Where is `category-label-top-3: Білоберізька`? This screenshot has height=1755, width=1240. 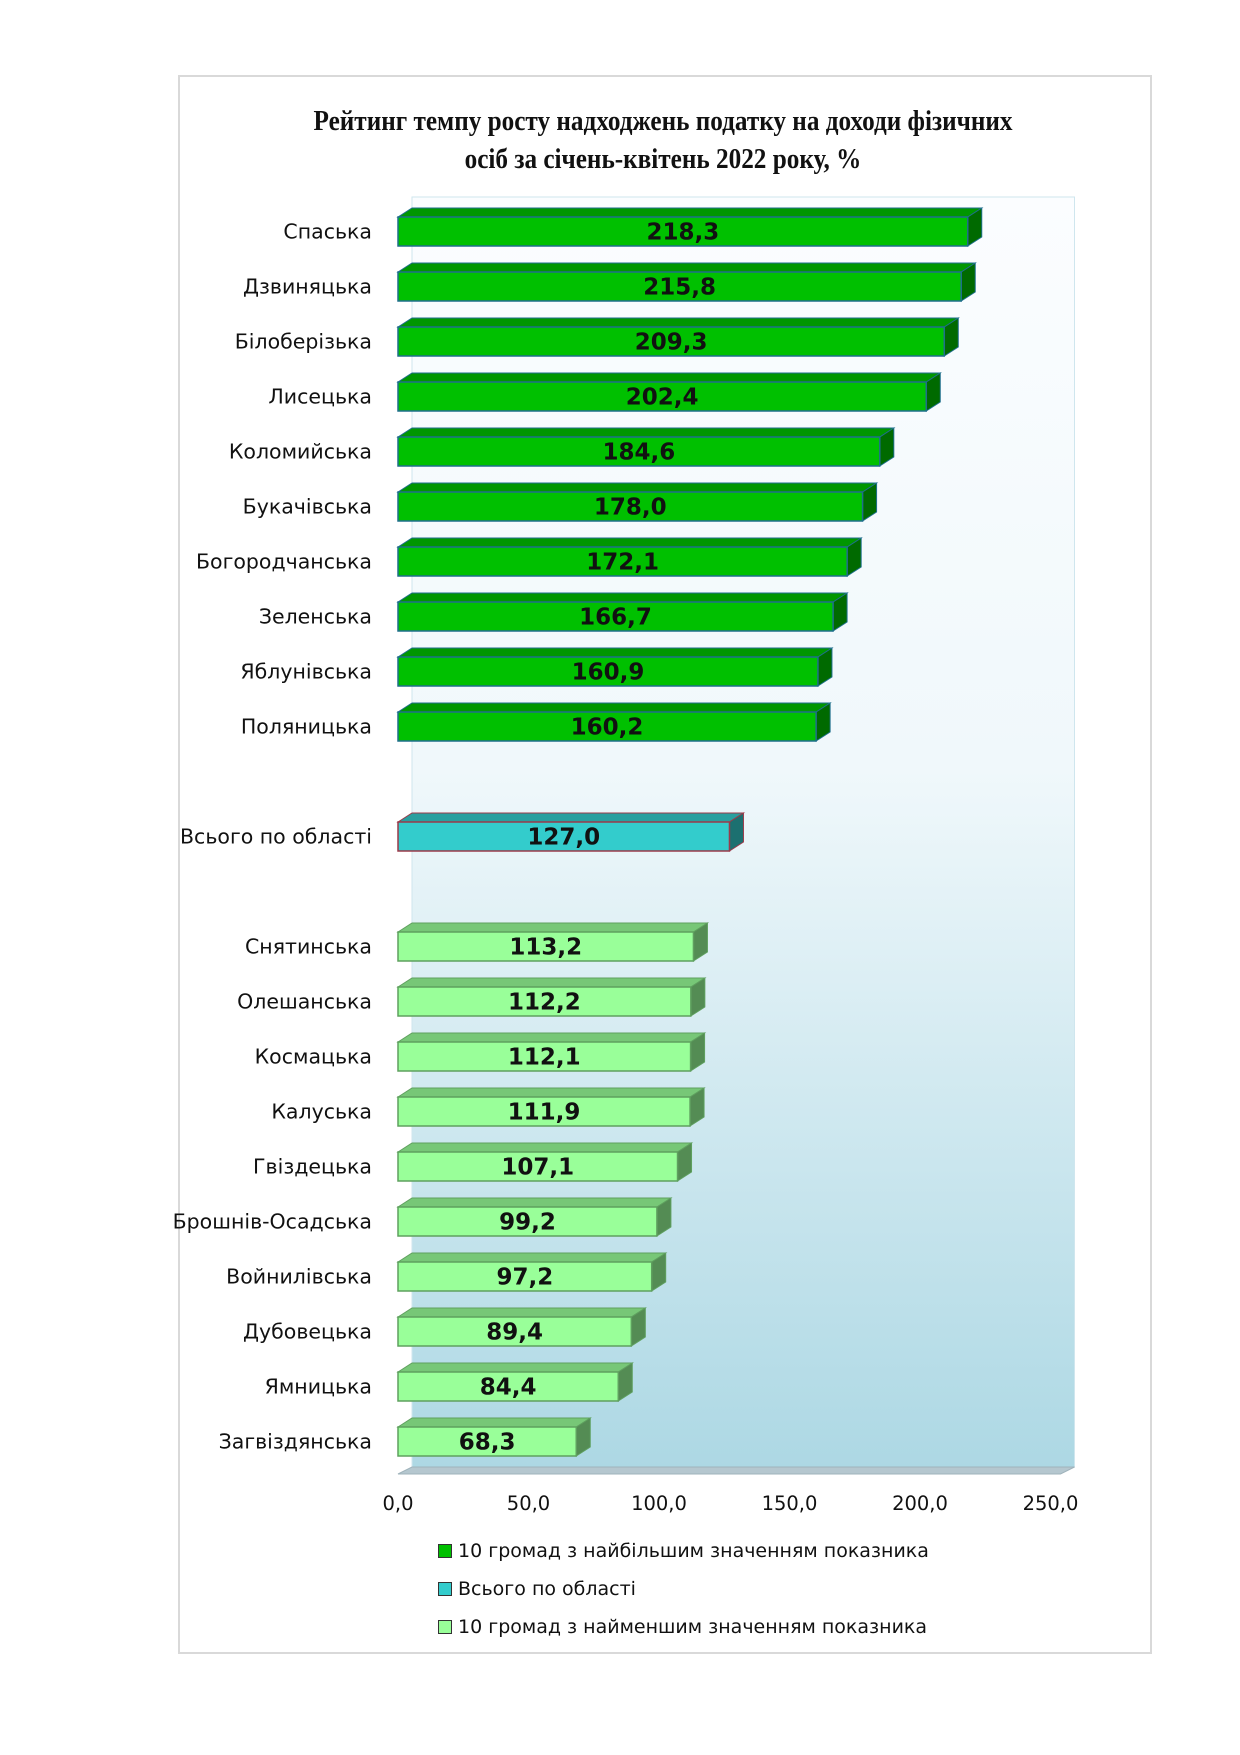
category-label-top-3: Білоберізька is located at coordinates (303, 342).